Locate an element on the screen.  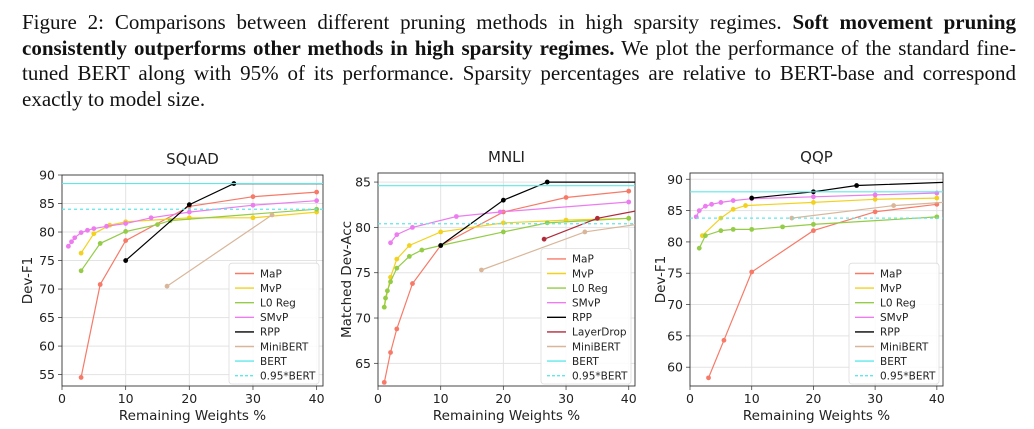
chart-title: SQuAD is located at coordinates (192, 159).